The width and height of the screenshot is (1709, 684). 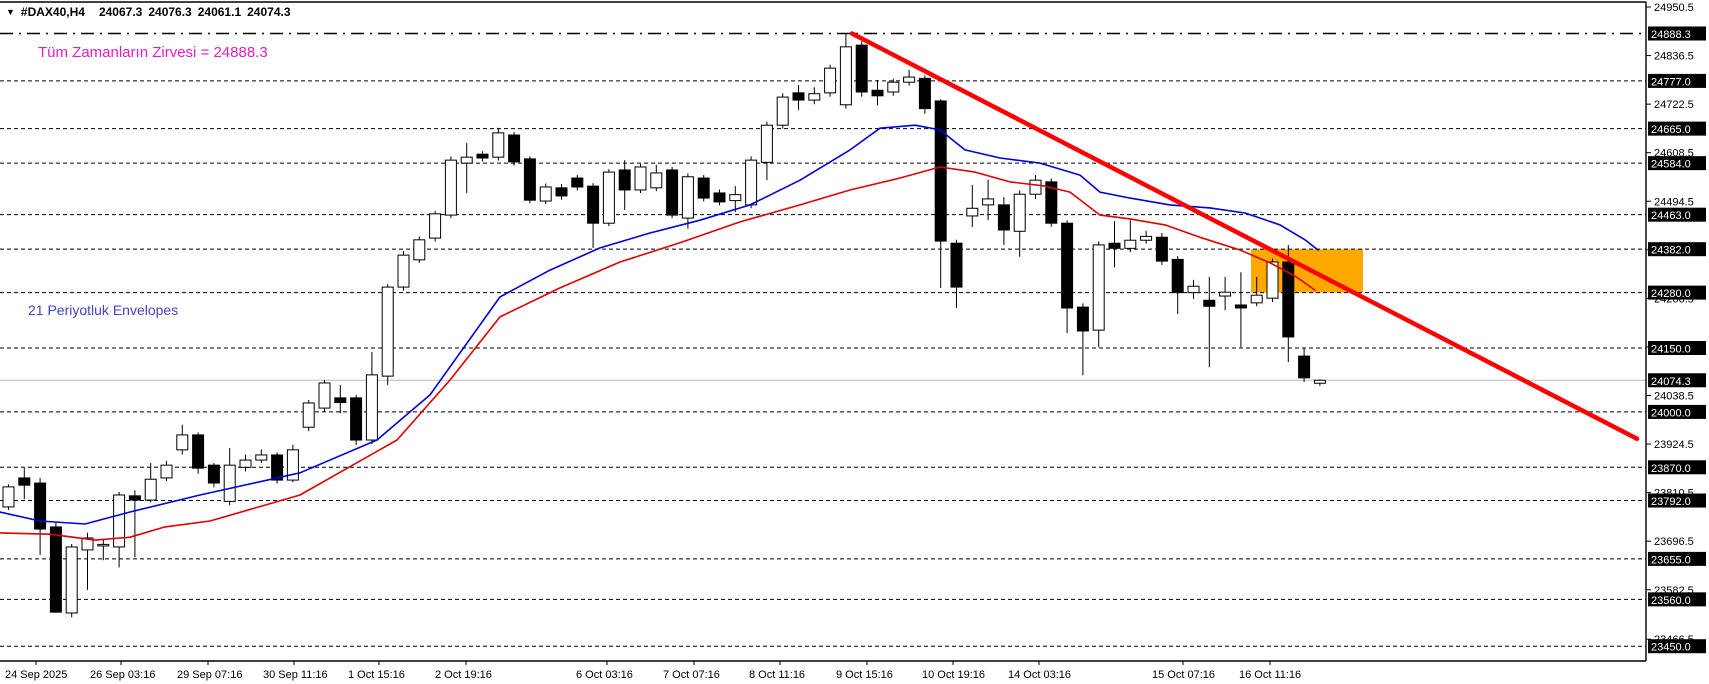 I want to click on price-level-badge: 24000.0, so click(x=1677, y=411).